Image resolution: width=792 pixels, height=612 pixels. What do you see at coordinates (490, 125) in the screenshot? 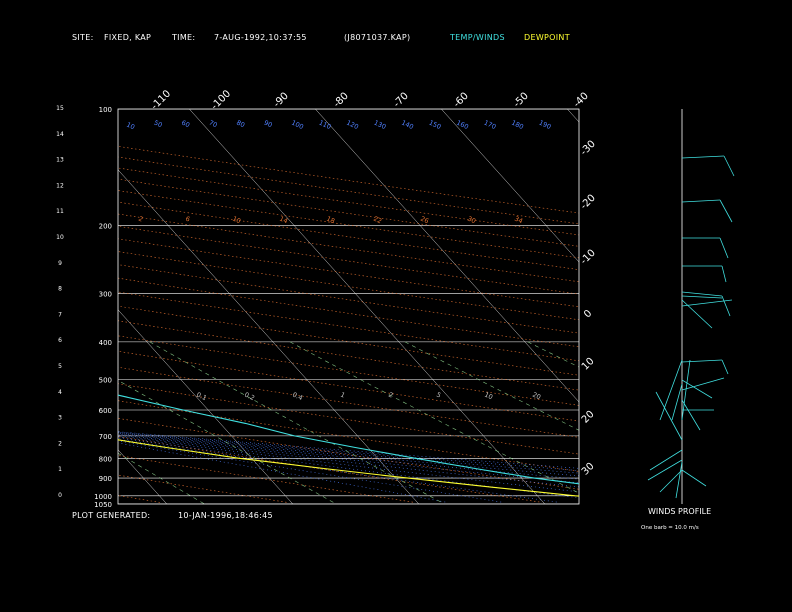
I see `dry-adiabat-label: 170` at bounding box center [490, 125].